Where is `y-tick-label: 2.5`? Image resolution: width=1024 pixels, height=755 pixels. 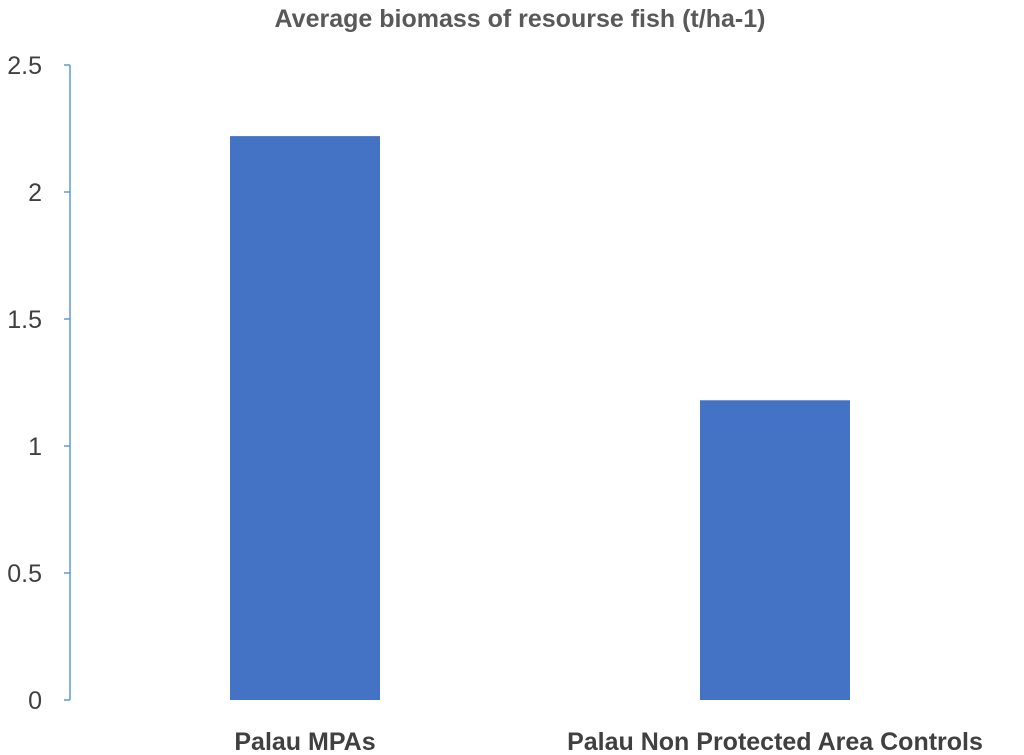
y-tick-label: 2.5 is located at coordinates (24, 66).